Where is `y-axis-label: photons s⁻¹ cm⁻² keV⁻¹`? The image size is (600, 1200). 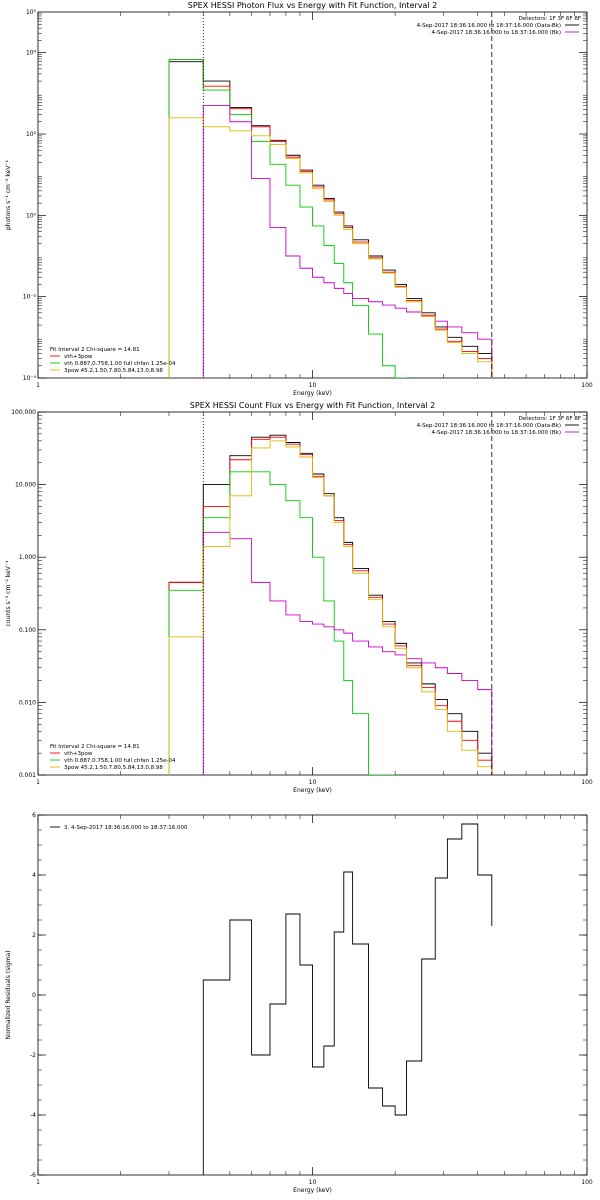
y-axis-label: photons s⁻¹ cm⁻² keV⁻¹ is located at coordinates (8, 194).